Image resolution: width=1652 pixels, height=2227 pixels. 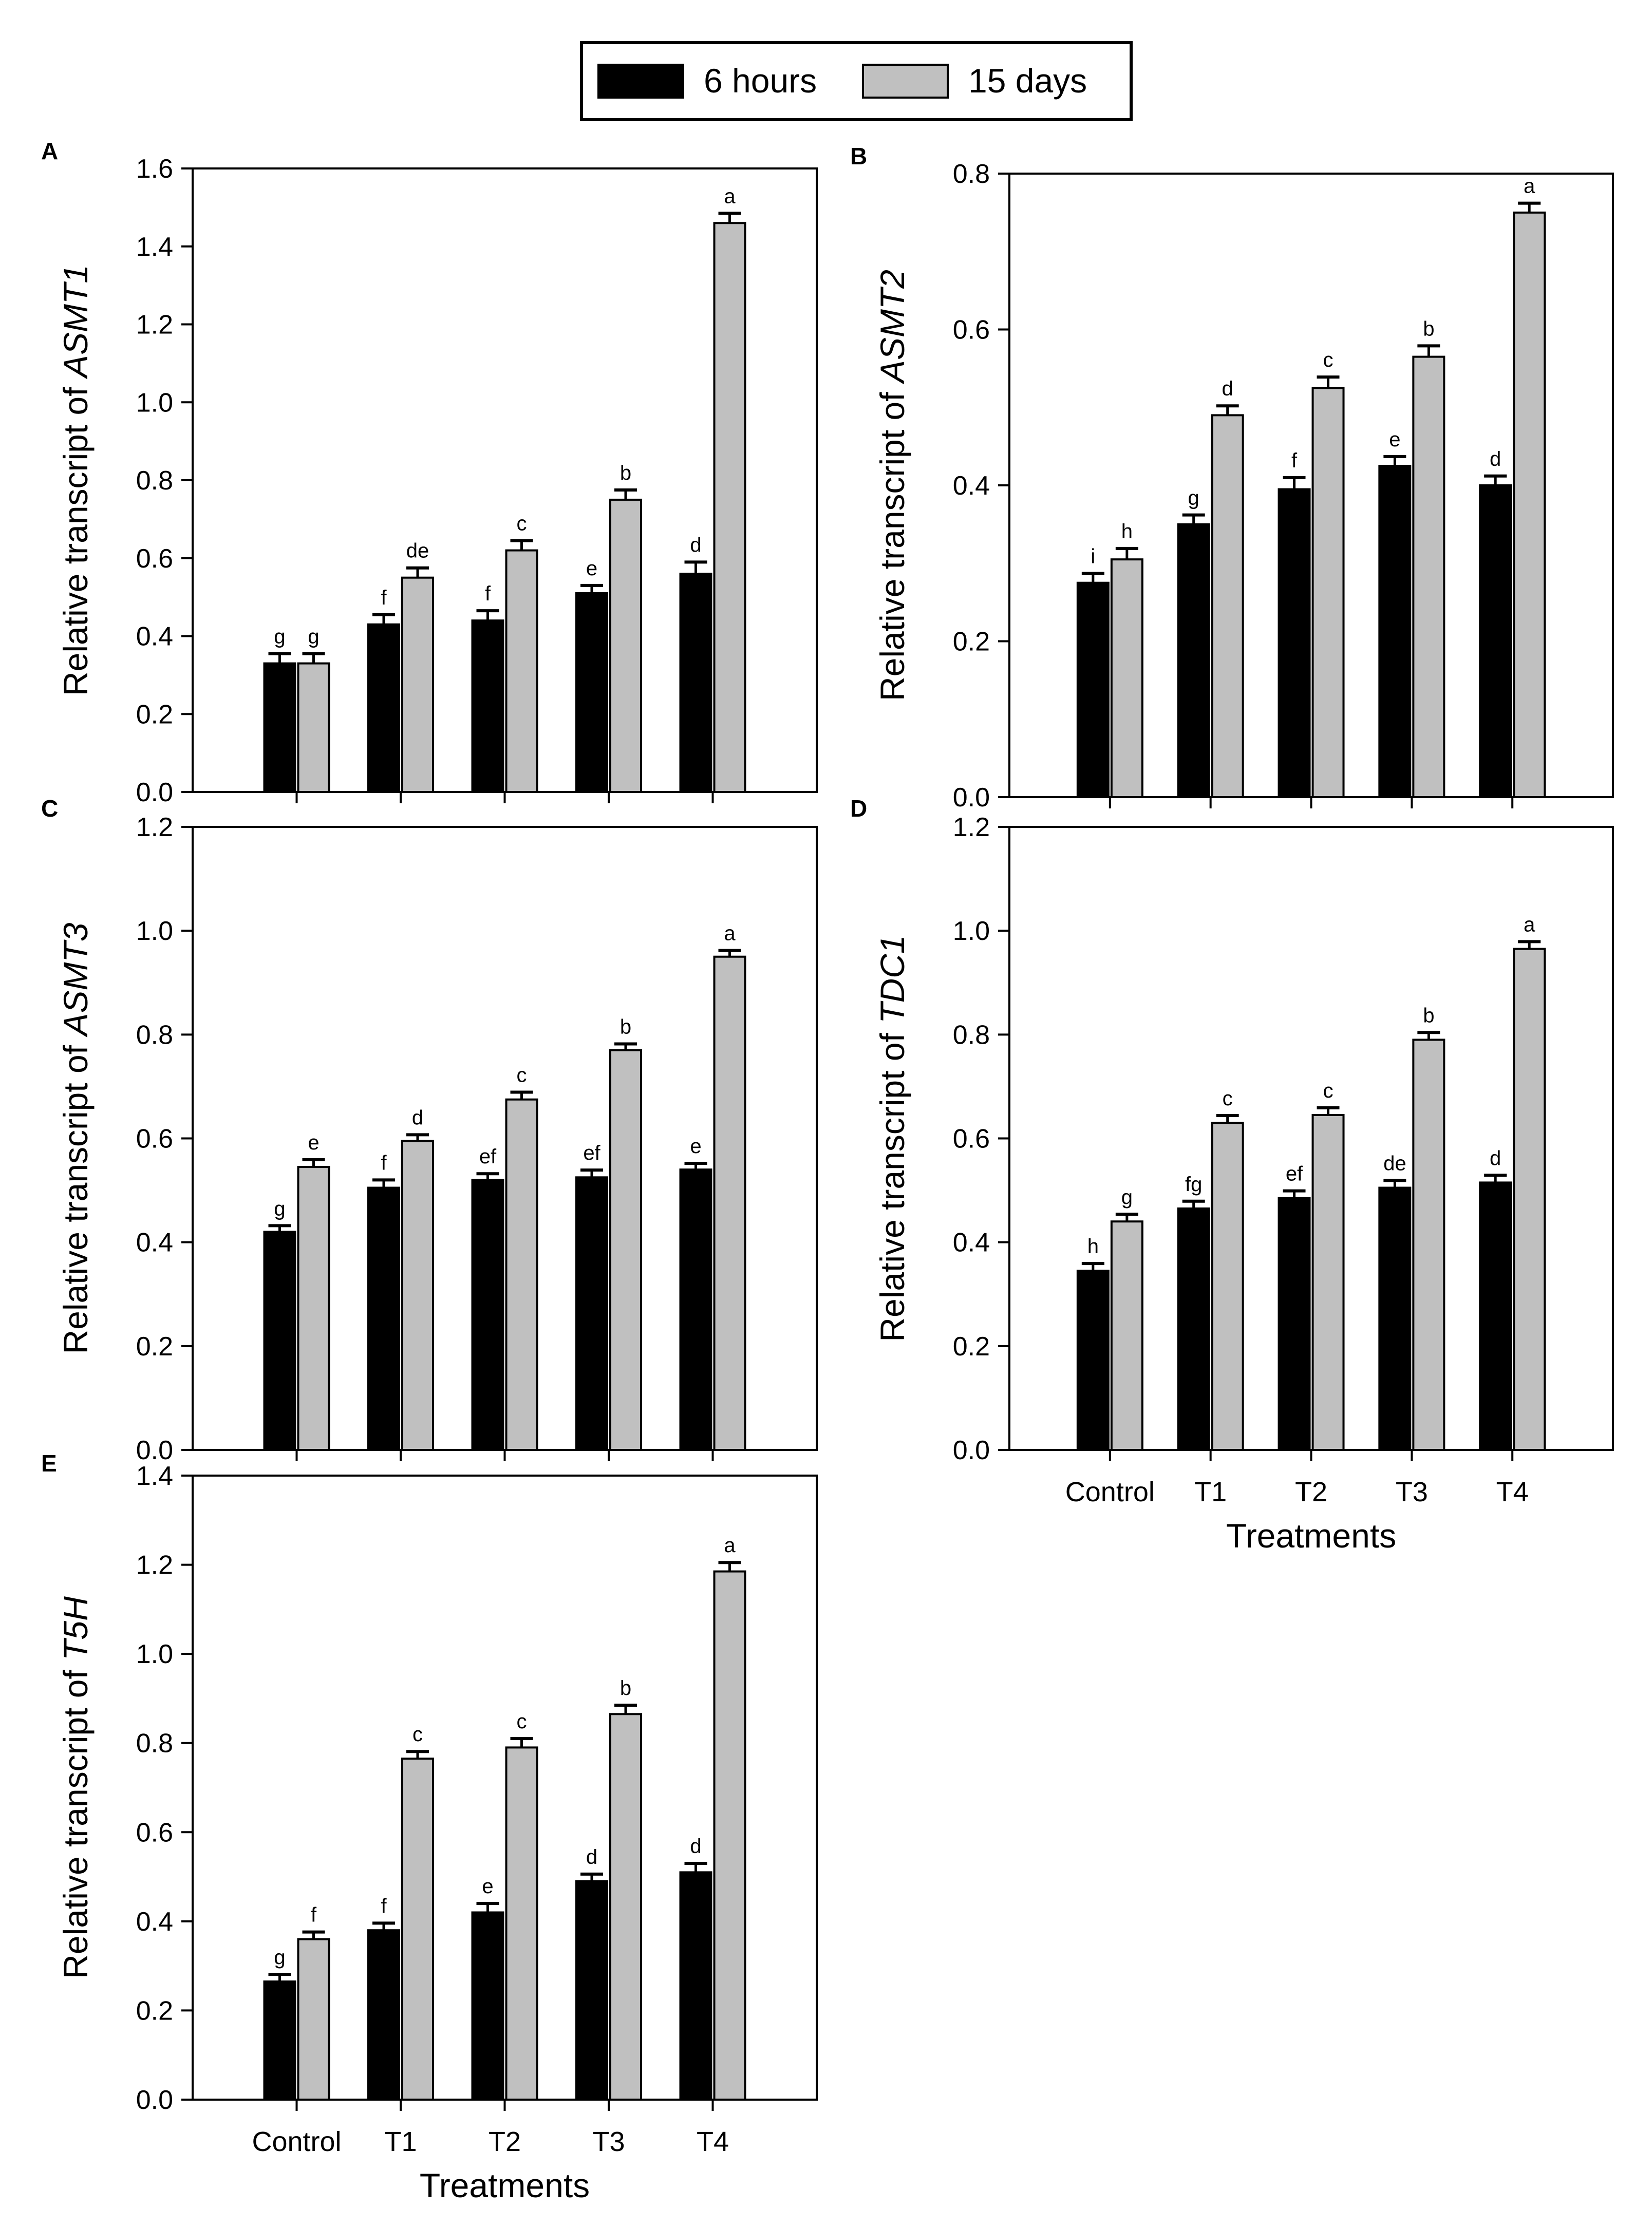 I want to click on y-axis-title-prefix: Relative transcript of, so click(x=76, y=1819).